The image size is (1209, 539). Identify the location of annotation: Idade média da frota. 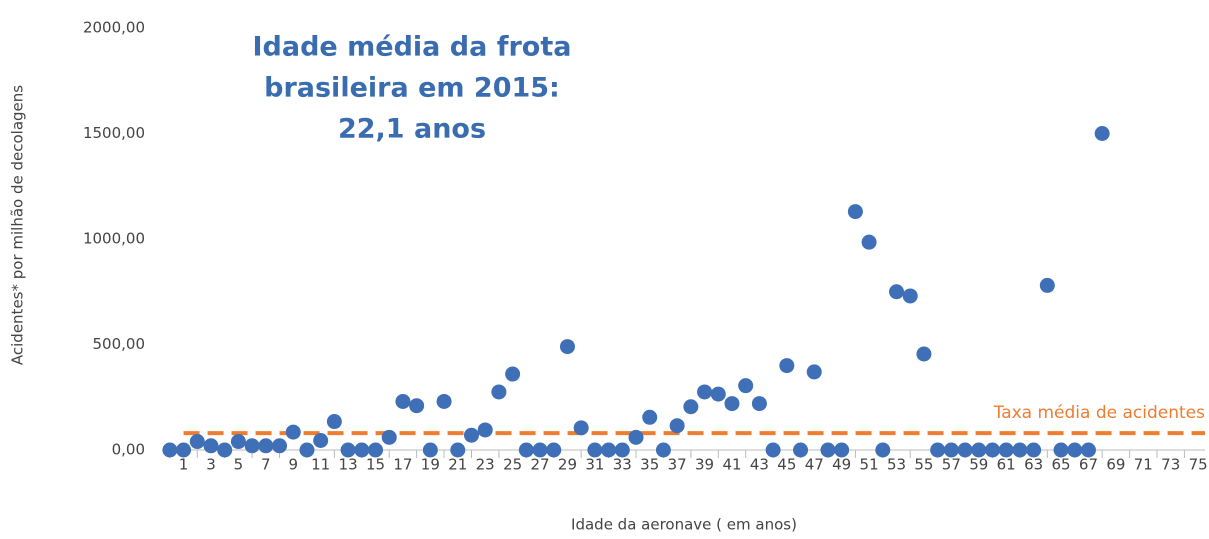
(412, 47).